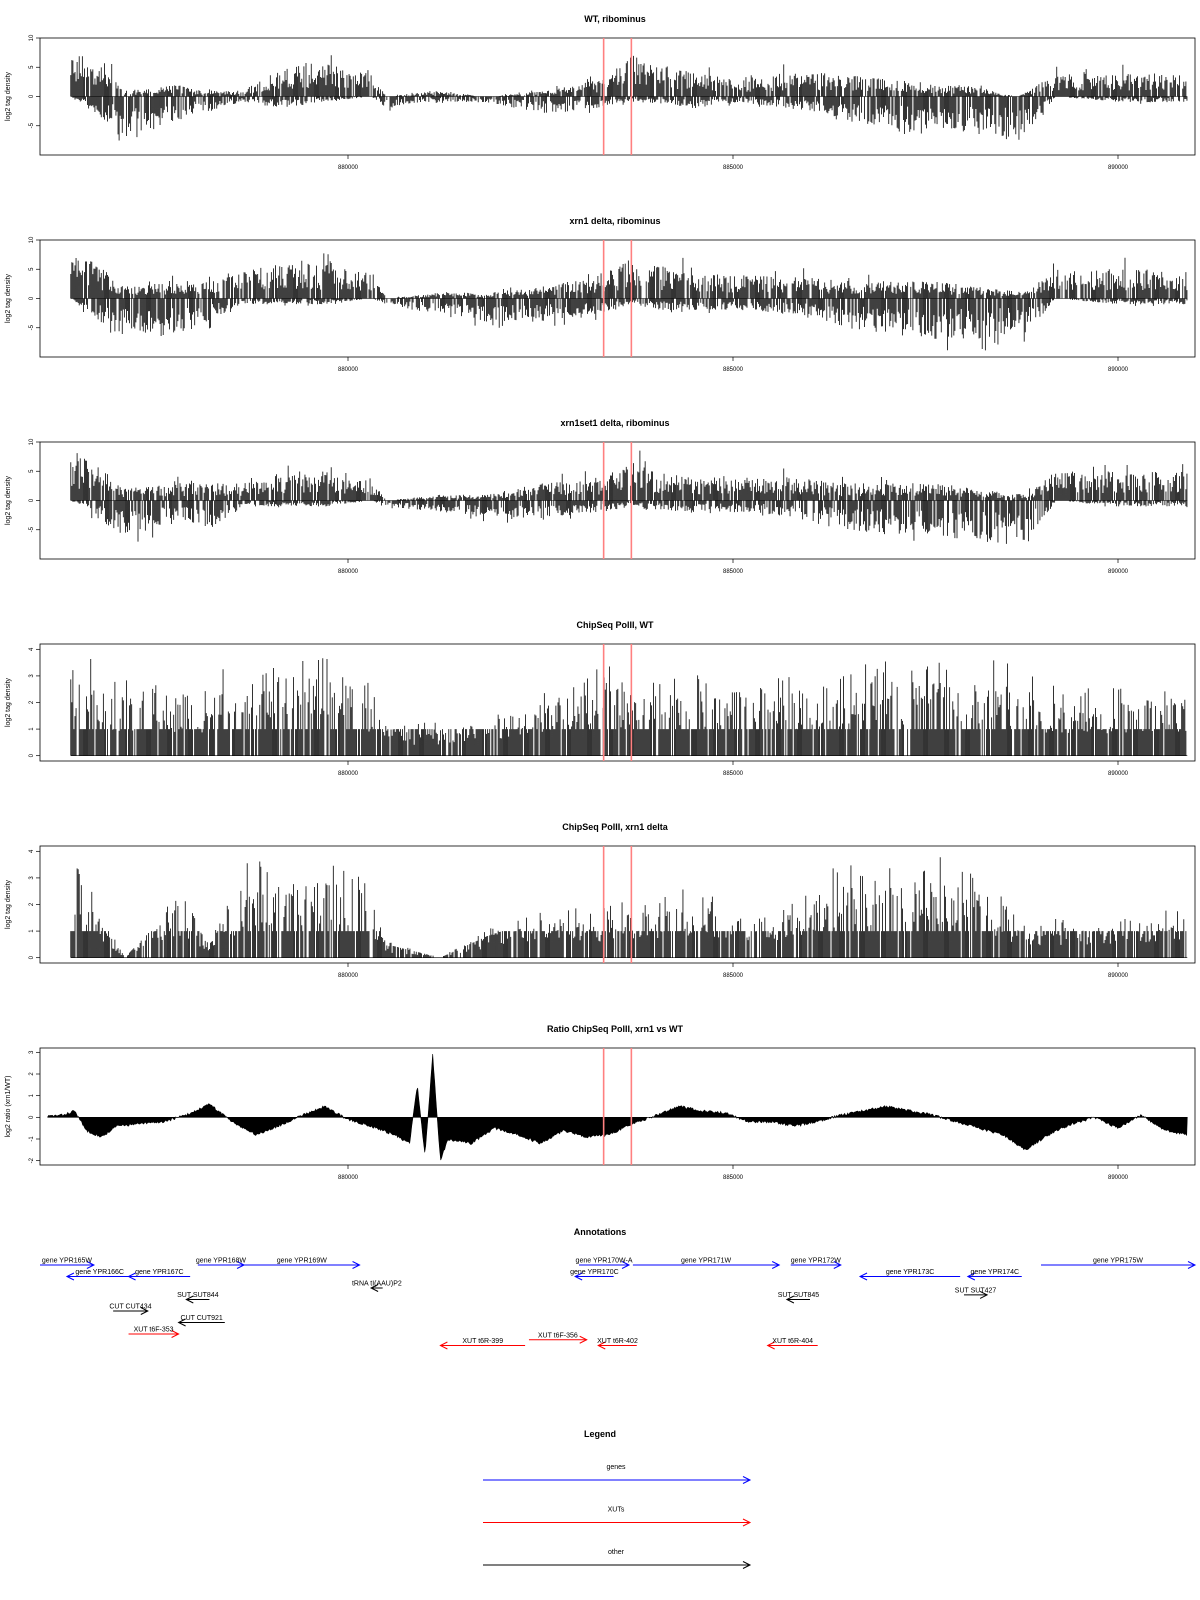 This screenshot has height=1600, width=1200. I want to click on annotation-feature: tRNA tI(AAU)P2, so click(377, 1286).